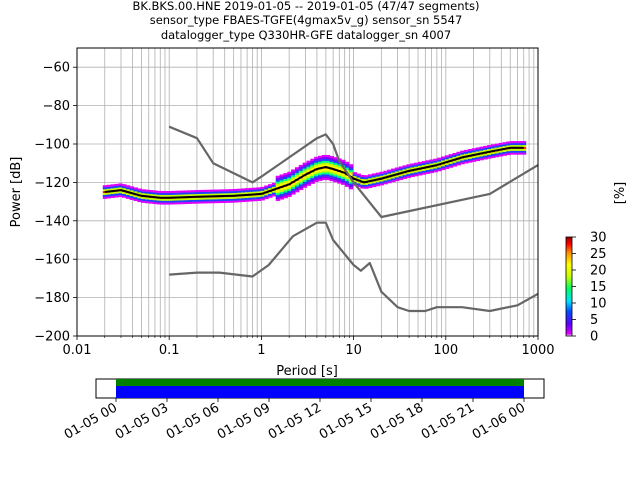 The image size is (640, 480). What do you see at coordinates (91, 421) in the screenshot?
I see `date-tick-label: 01-05 00` at bounding box center [91, 421].